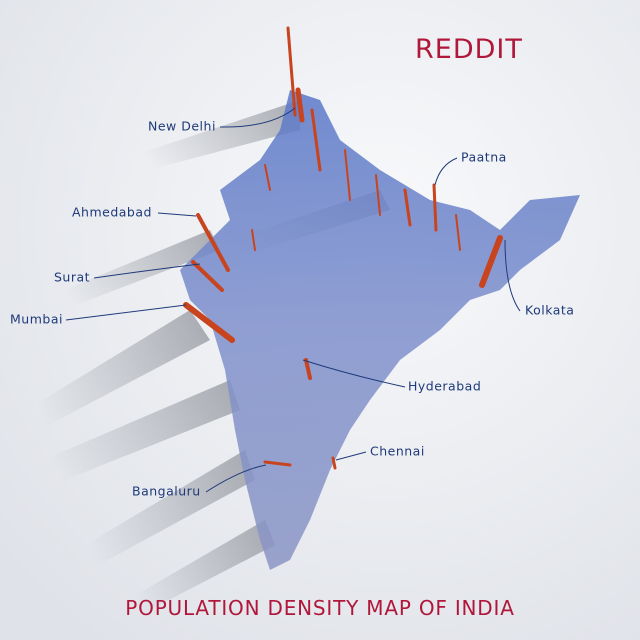 The height and width of the screenshot is (640, 640). I want to click on city-label: New Delhi, so click(182, 126).